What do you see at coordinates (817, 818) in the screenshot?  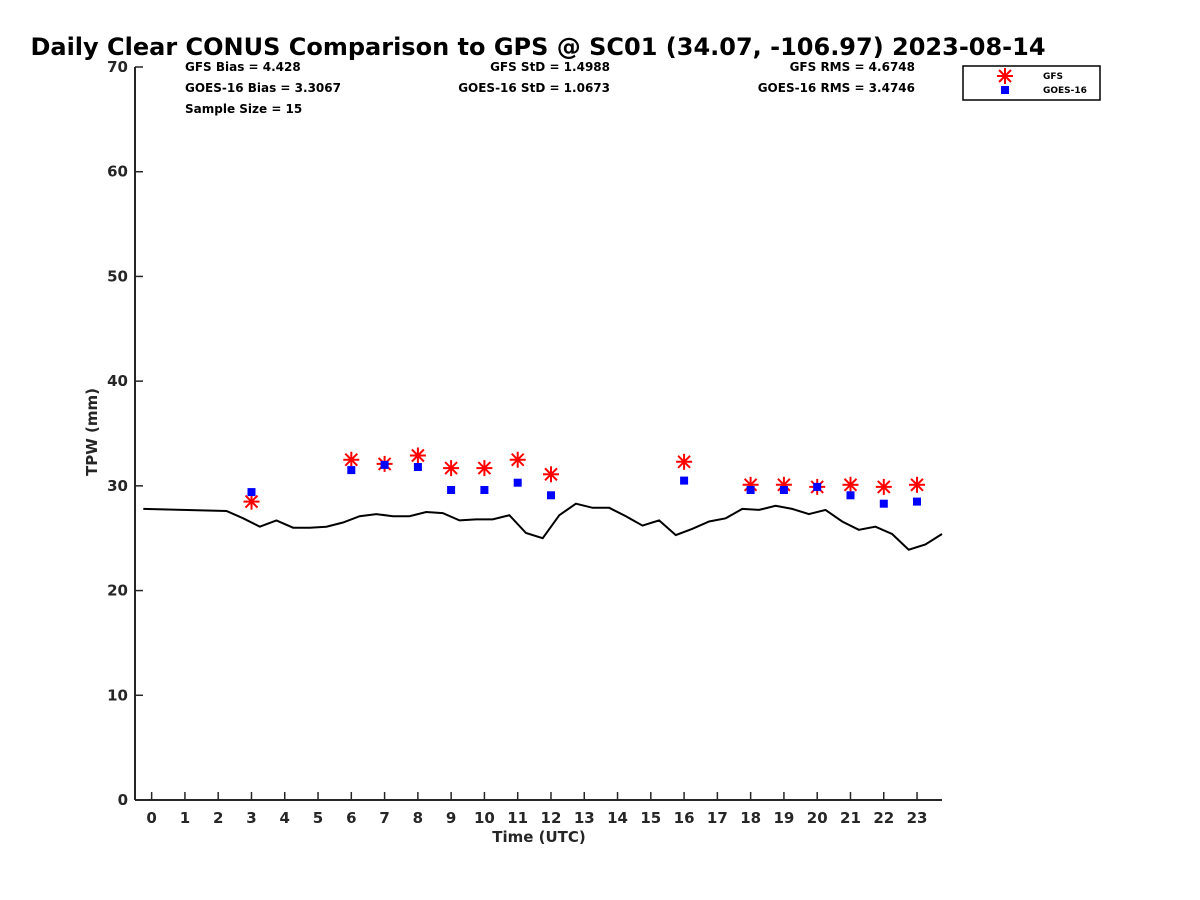 I see `x-tick-label: 20` at bounding box center [817, 818].